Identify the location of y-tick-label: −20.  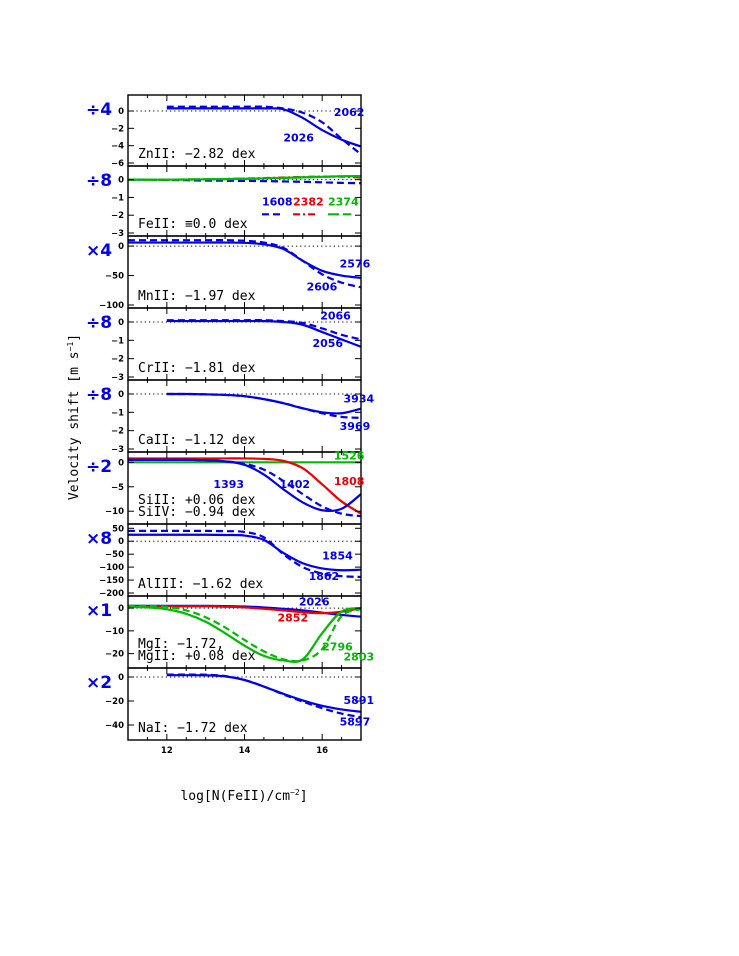
(114, 655).